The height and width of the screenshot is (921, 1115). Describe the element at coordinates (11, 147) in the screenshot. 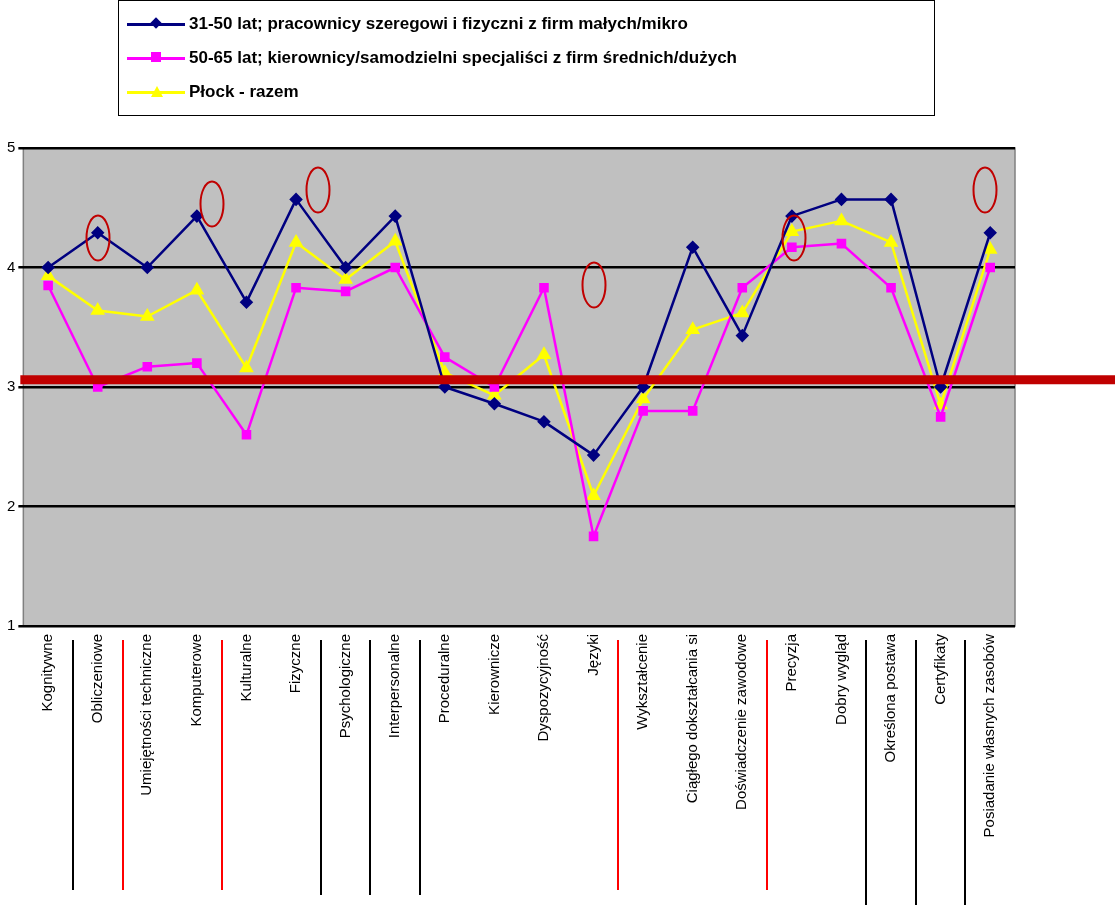

I see `y-tick-label: 5` at that location.